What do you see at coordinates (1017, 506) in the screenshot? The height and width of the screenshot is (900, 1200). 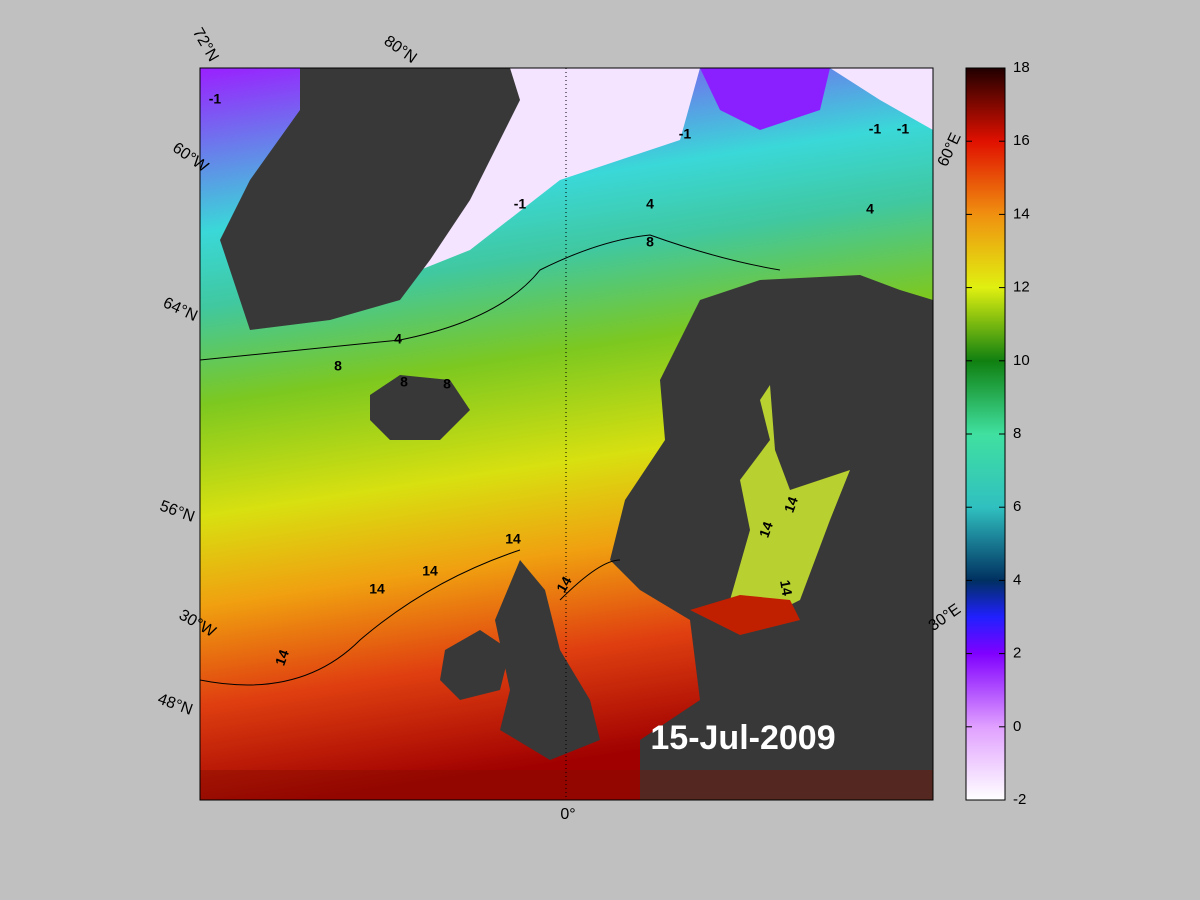 I see `colorbar-tick-label: 6` at bounding box center [1017, 506].